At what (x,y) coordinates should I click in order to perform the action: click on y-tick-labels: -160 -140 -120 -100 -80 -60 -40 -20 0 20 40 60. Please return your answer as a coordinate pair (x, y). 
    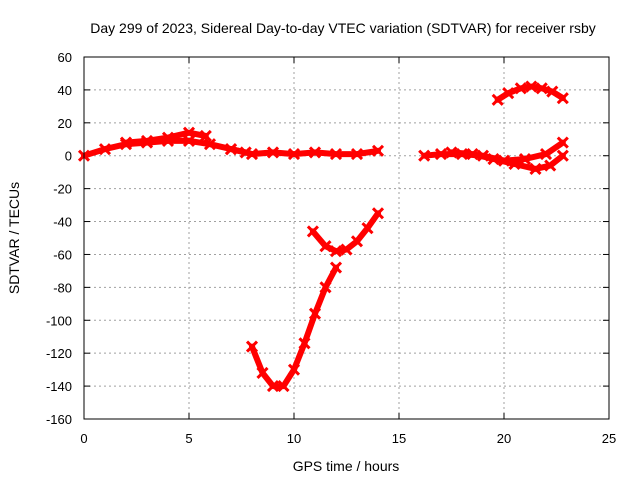
    Looking at the image, I should click on (59, 238).